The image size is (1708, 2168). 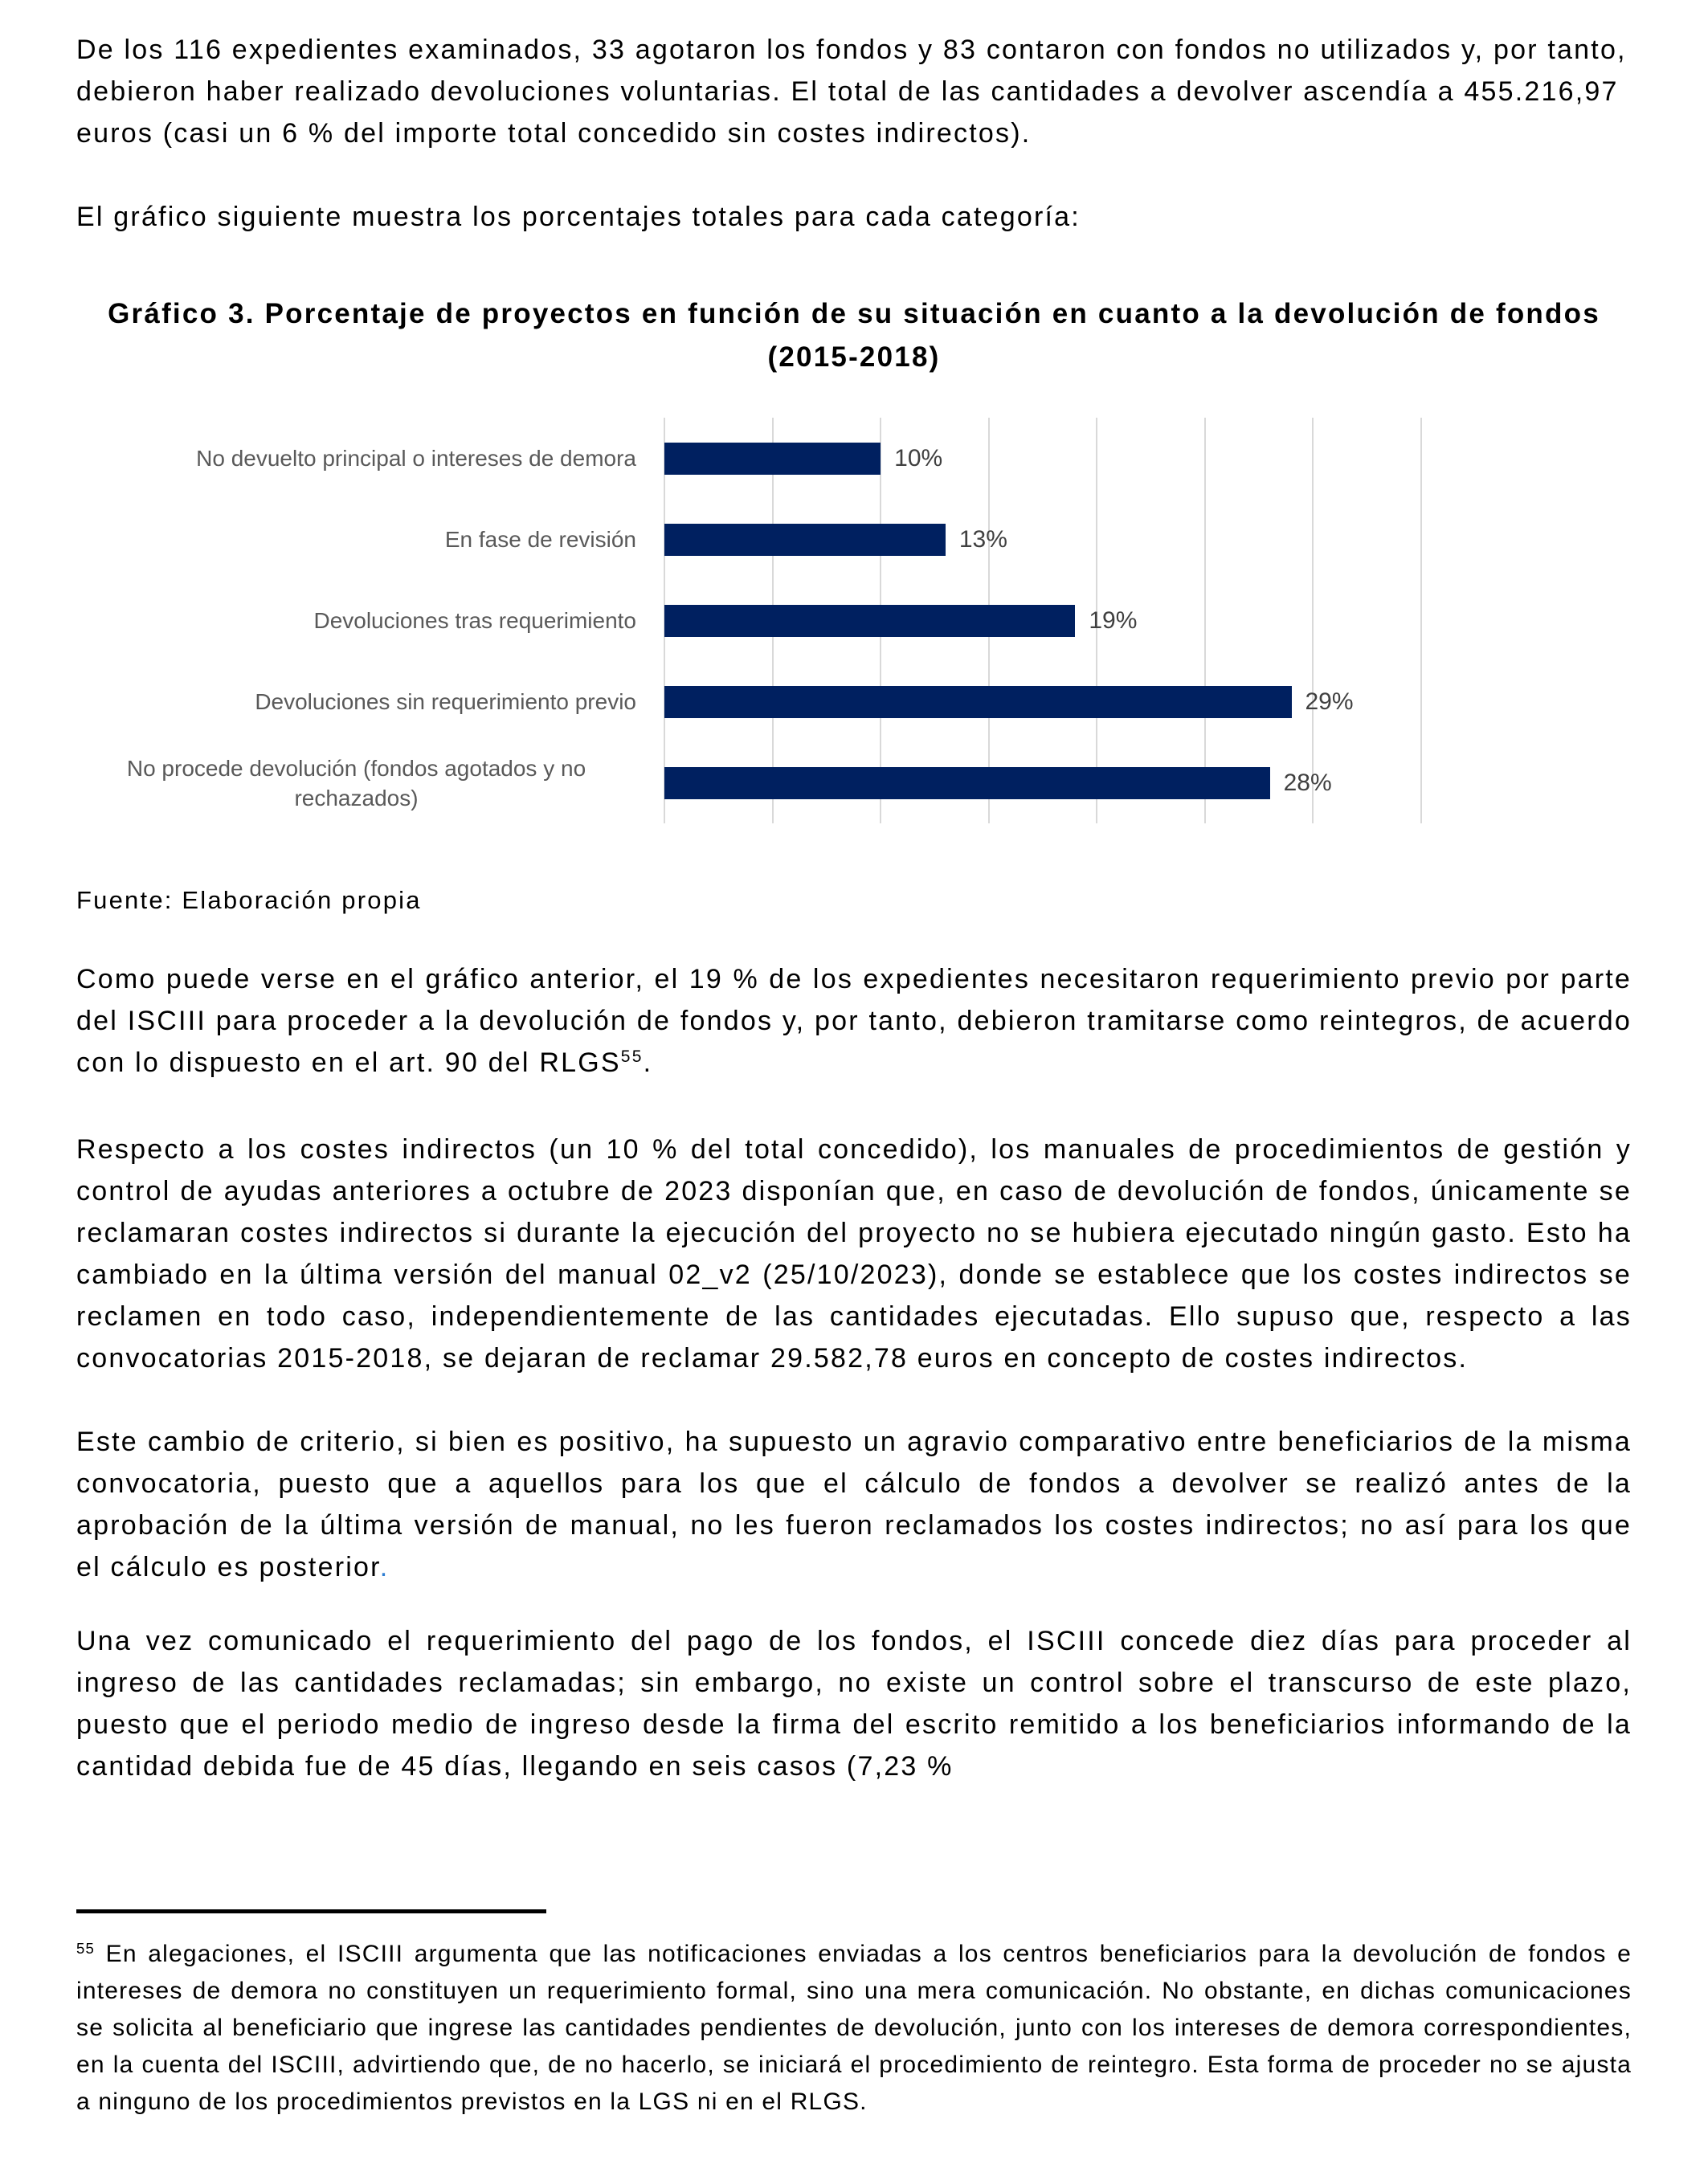 What do you see at coordinates (648, 1062) in the screenshot?
I see `analysis-period: .` at bounding box center [648, 1062].